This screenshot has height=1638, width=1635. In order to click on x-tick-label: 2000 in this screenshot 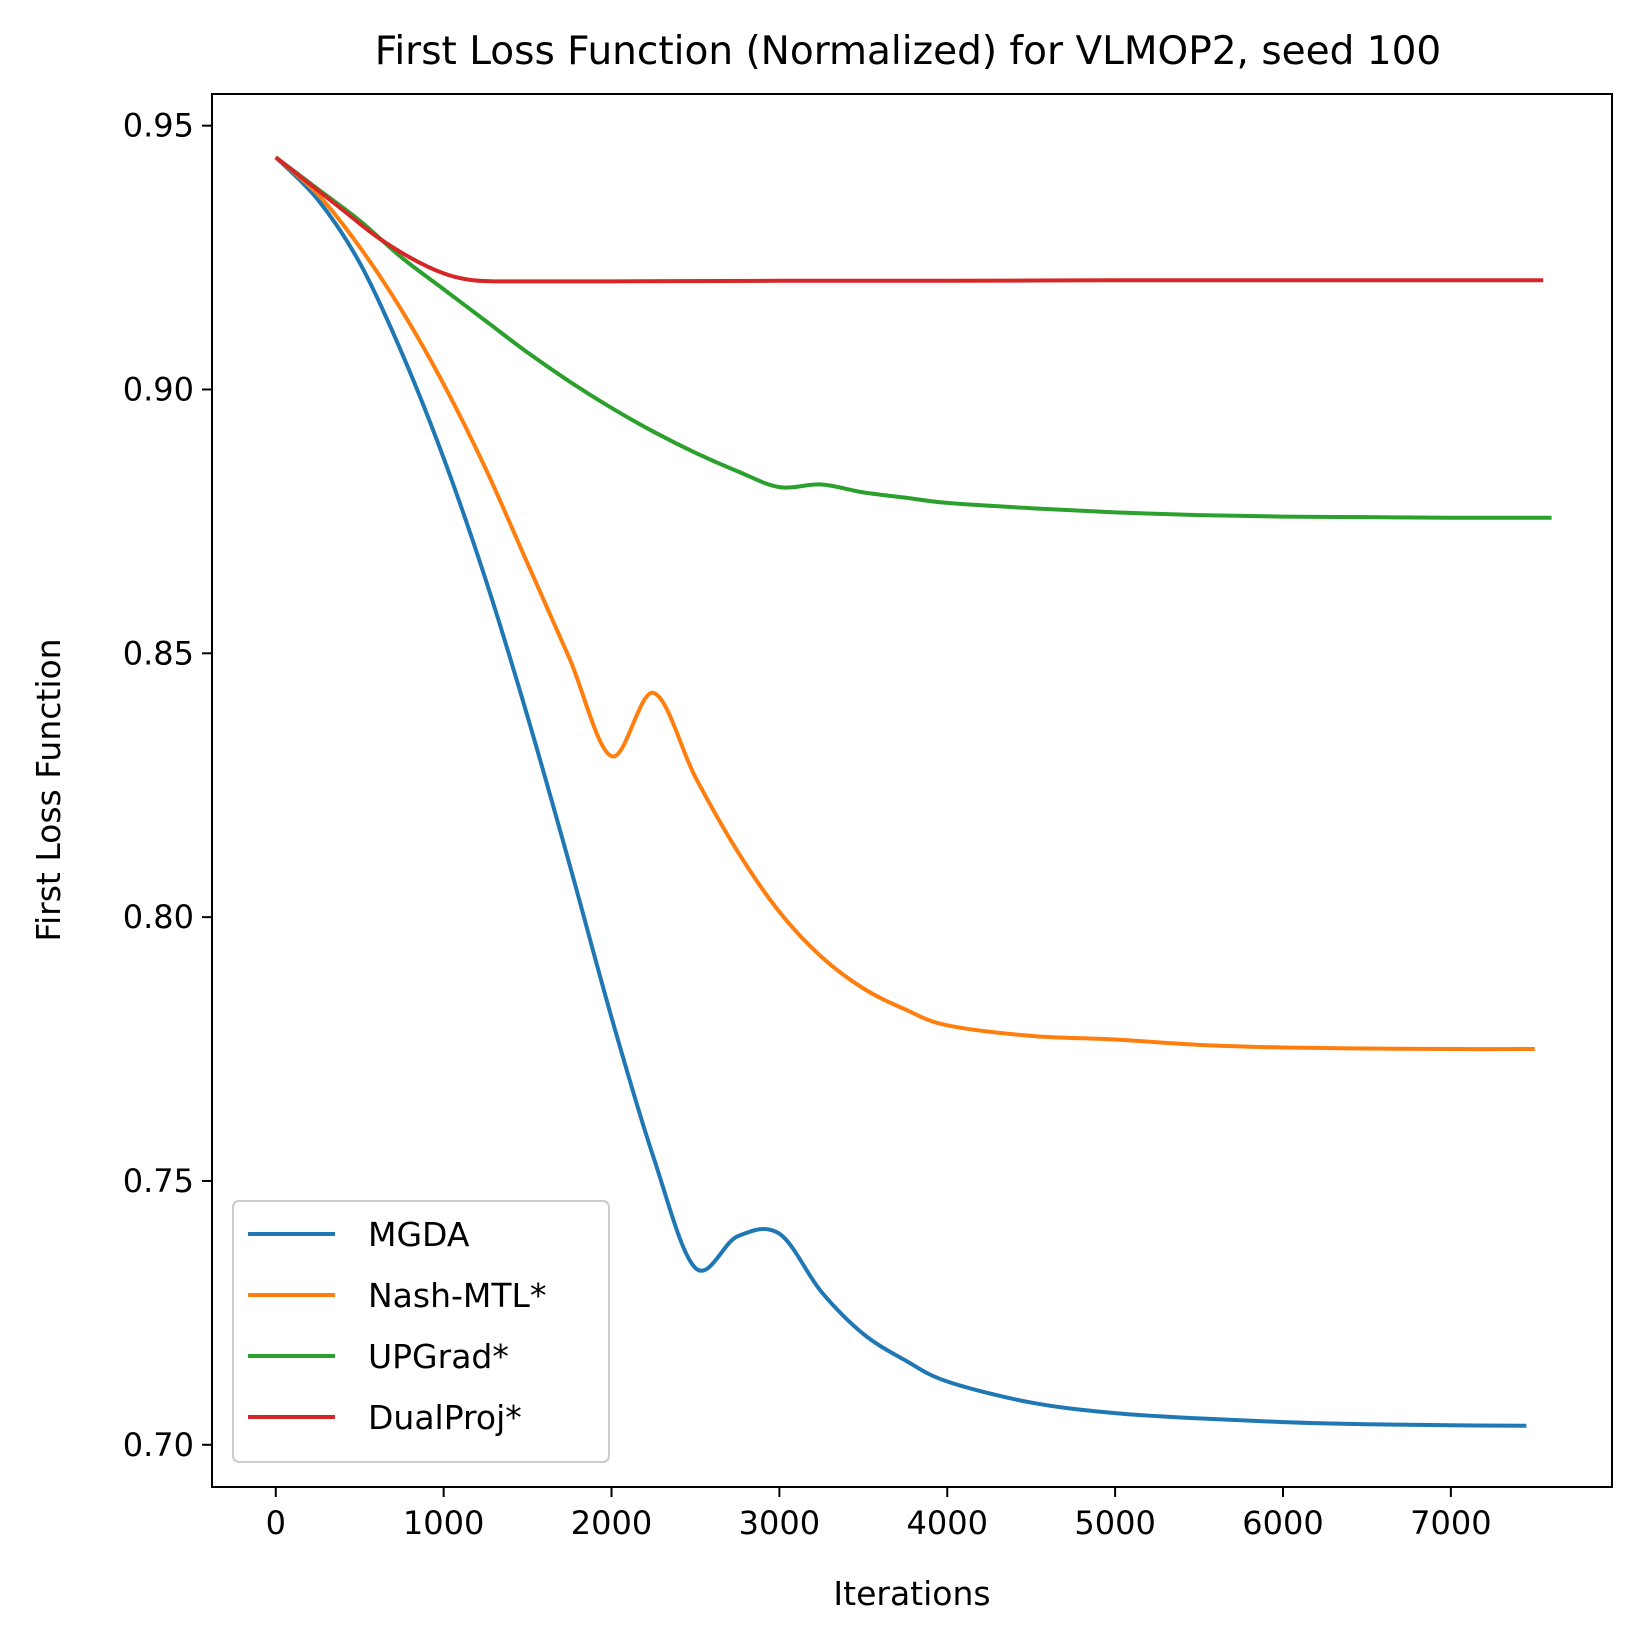, I will do `click(611, 1523)`.